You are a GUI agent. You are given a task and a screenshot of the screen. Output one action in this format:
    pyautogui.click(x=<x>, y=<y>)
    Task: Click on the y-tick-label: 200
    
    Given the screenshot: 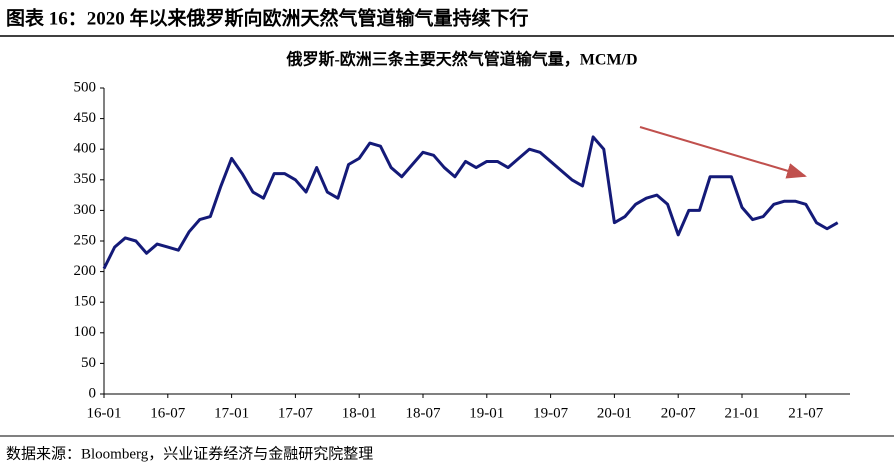 What is the action you would take?
    pyautogui.click(x=85, y=271)
    